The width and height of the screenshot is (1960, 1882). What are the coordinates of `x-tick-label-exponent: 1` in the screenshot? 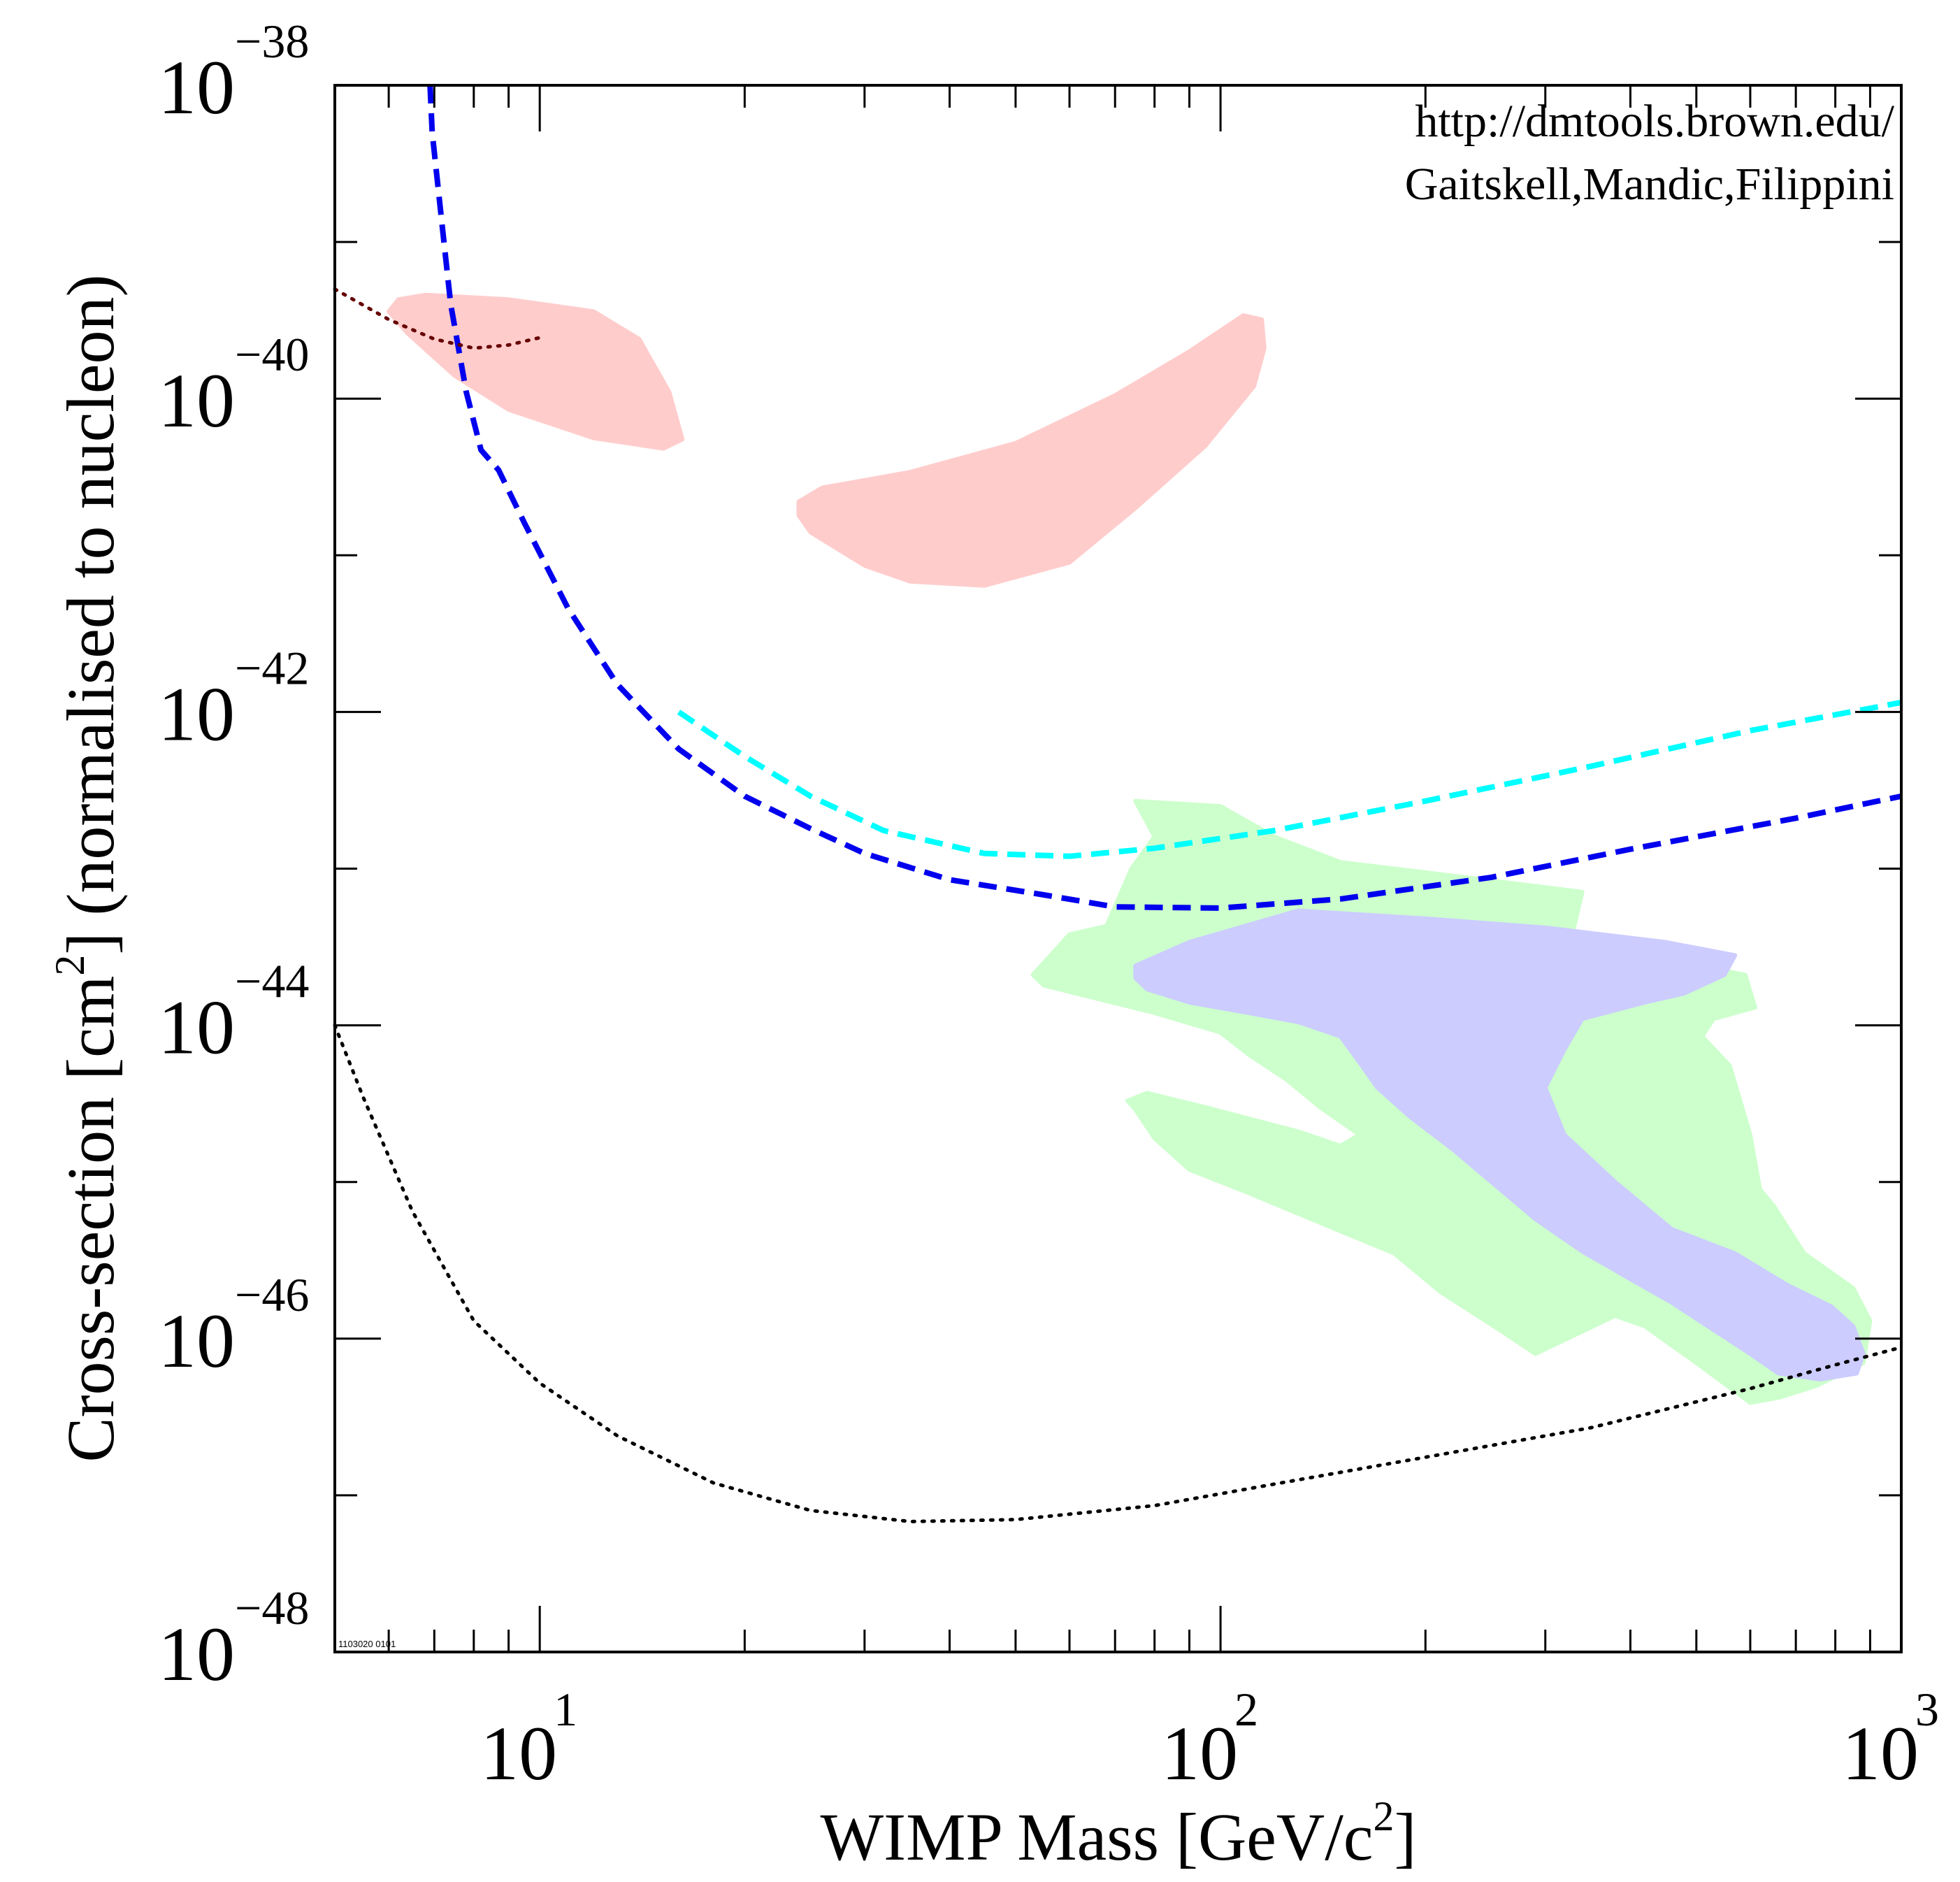 It's located at (565, 1709).